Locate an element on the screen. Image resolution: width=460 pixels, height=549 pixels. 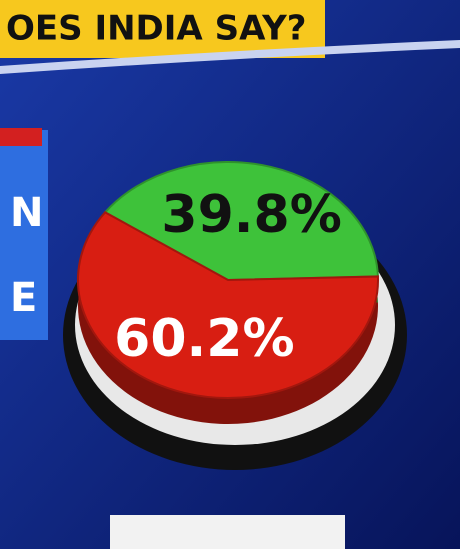
value-label: 60.2% is located at coordinates (204, 339).